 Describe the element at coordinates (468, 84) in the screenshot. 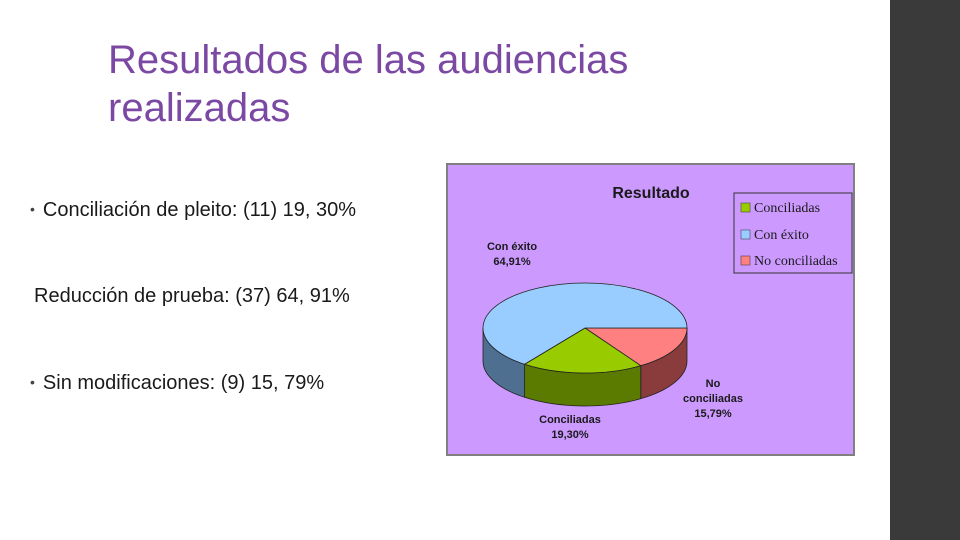

I see `slide-title: Resultados de las audiencias realizadas` at that location.